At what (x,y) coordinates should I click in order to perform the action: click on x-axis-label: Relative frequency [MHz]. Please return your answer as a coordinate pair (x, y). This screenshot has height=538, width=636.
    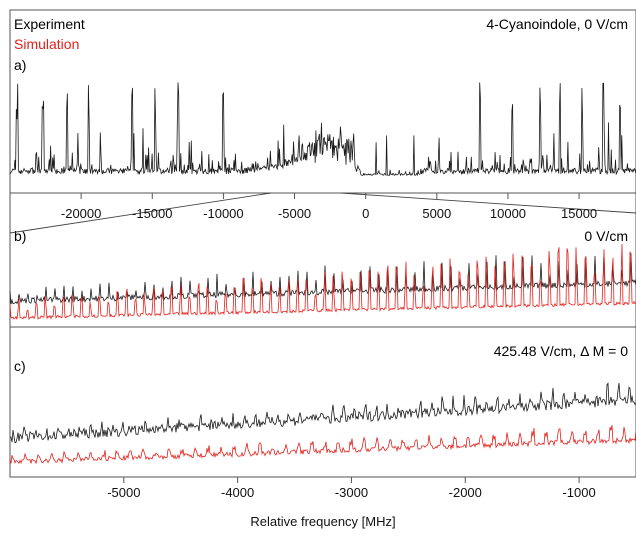
    Looking at the image, I should click on (322, 521).